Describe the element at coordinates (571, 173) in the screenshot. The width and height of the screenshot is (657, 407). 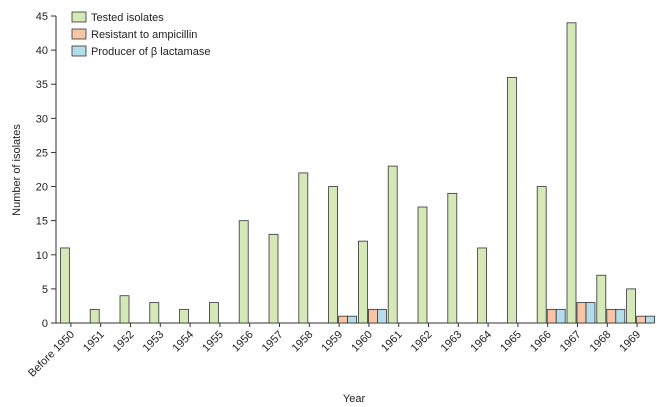
I see `bar-tested-isolates-1967` at that location.